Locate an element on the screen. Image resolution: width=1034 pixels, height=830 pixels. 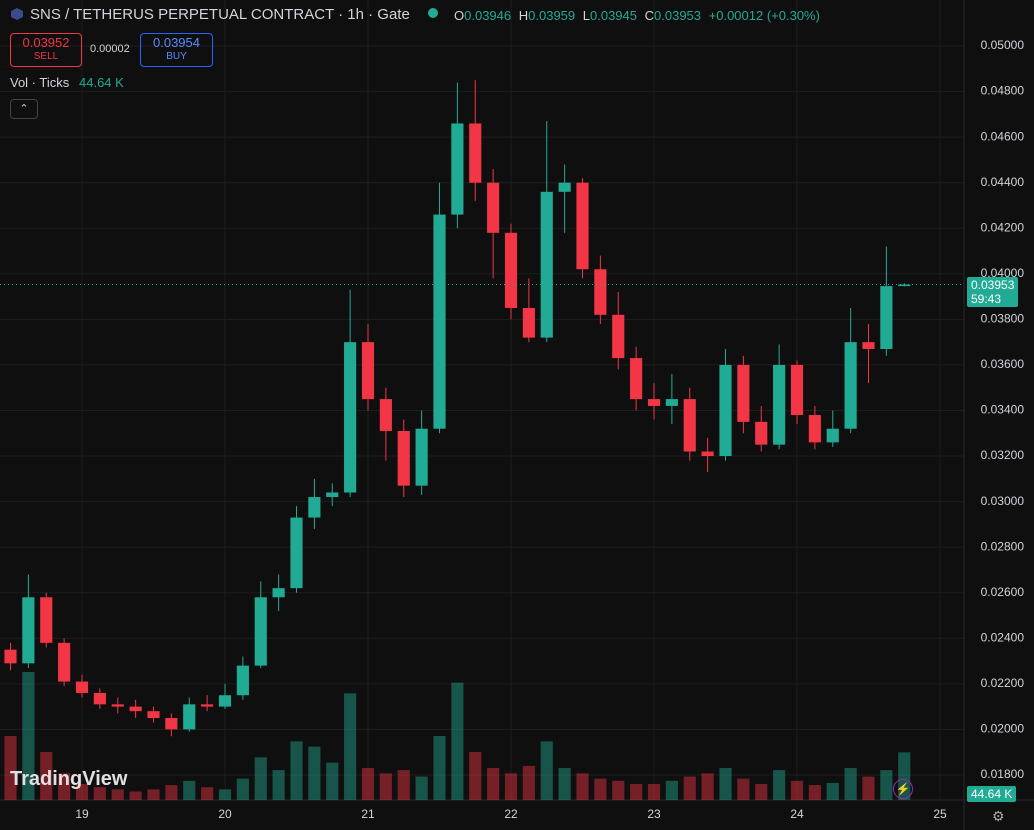
ohlc-key: L is located at coordinates (586, 15).